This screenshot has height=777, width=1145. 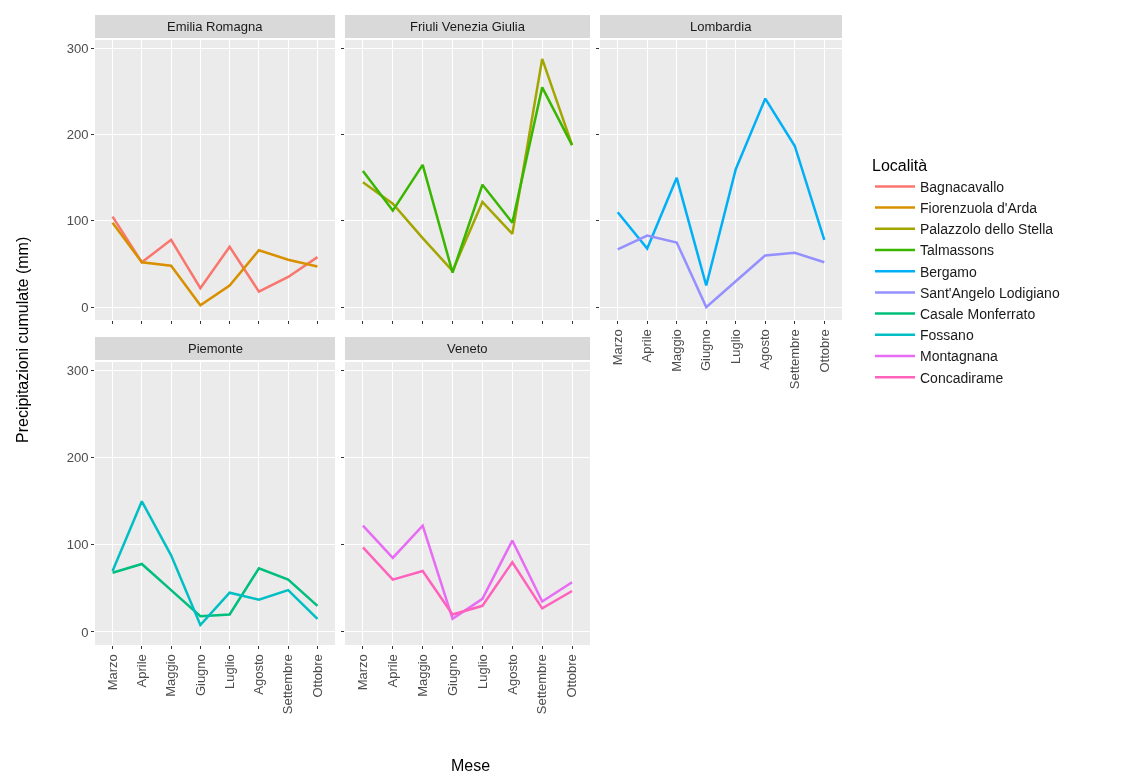 I want to click on chart-title: Friuli Venezia Giulia, so click(x=468, y=26).